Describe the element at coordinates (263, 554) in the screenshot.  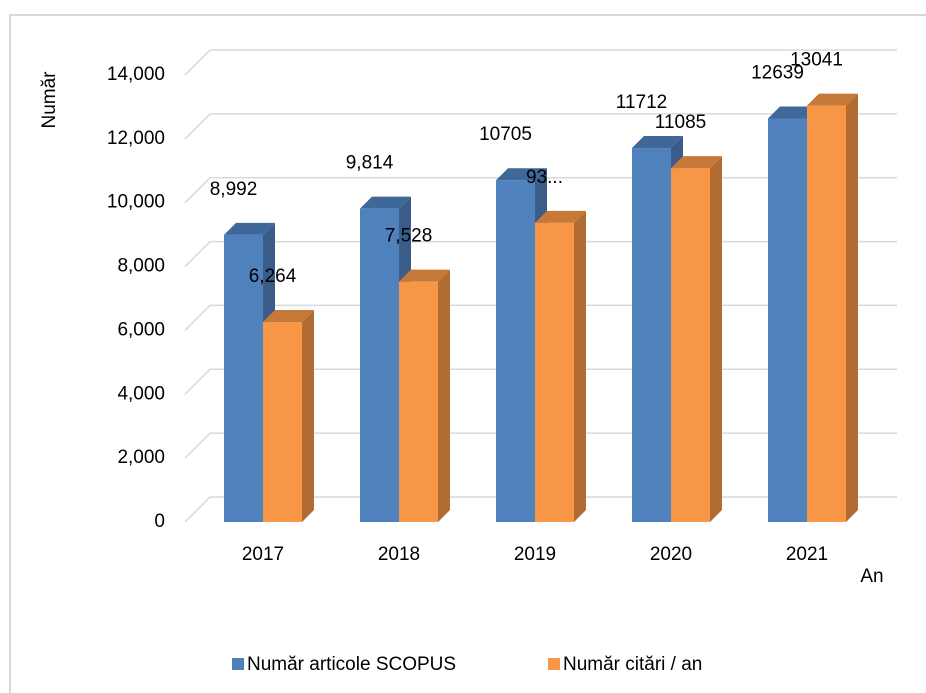
I see `x-tick-label: 2017` at that location.